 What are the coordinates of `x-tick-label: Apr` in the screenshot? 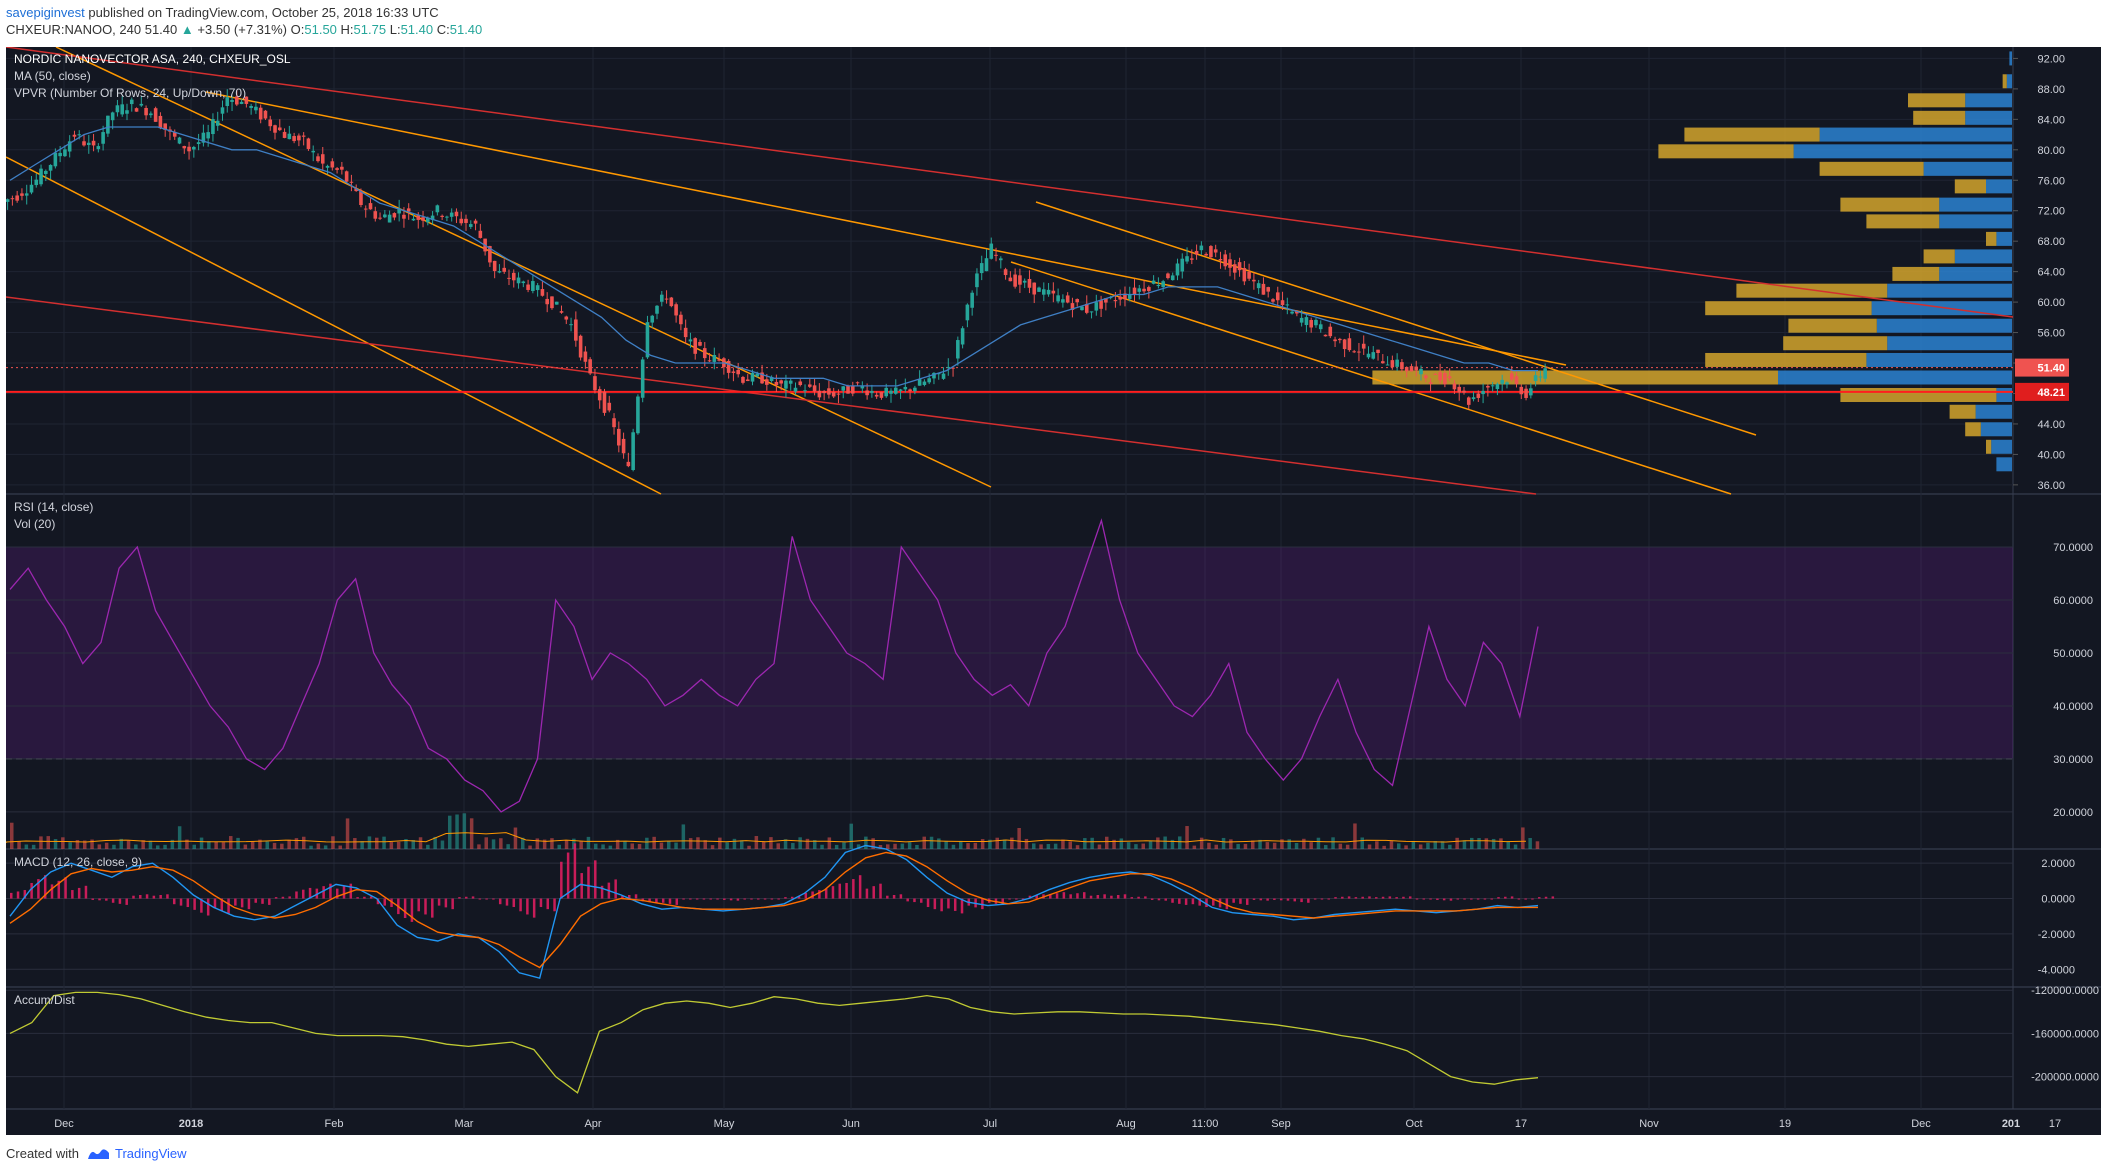 It's located at (592, 1124).